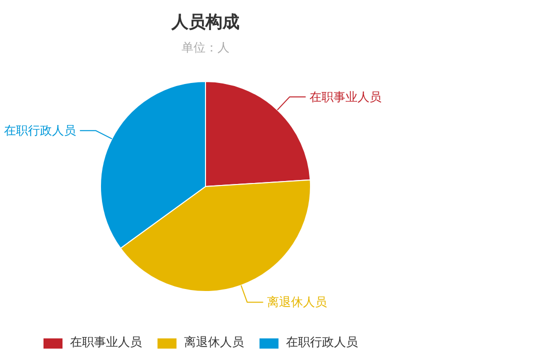 Image resolution: width=538 pixels, height=353 pixels. I want to click on slice-label: 在职行政人员, so click(40, 131).